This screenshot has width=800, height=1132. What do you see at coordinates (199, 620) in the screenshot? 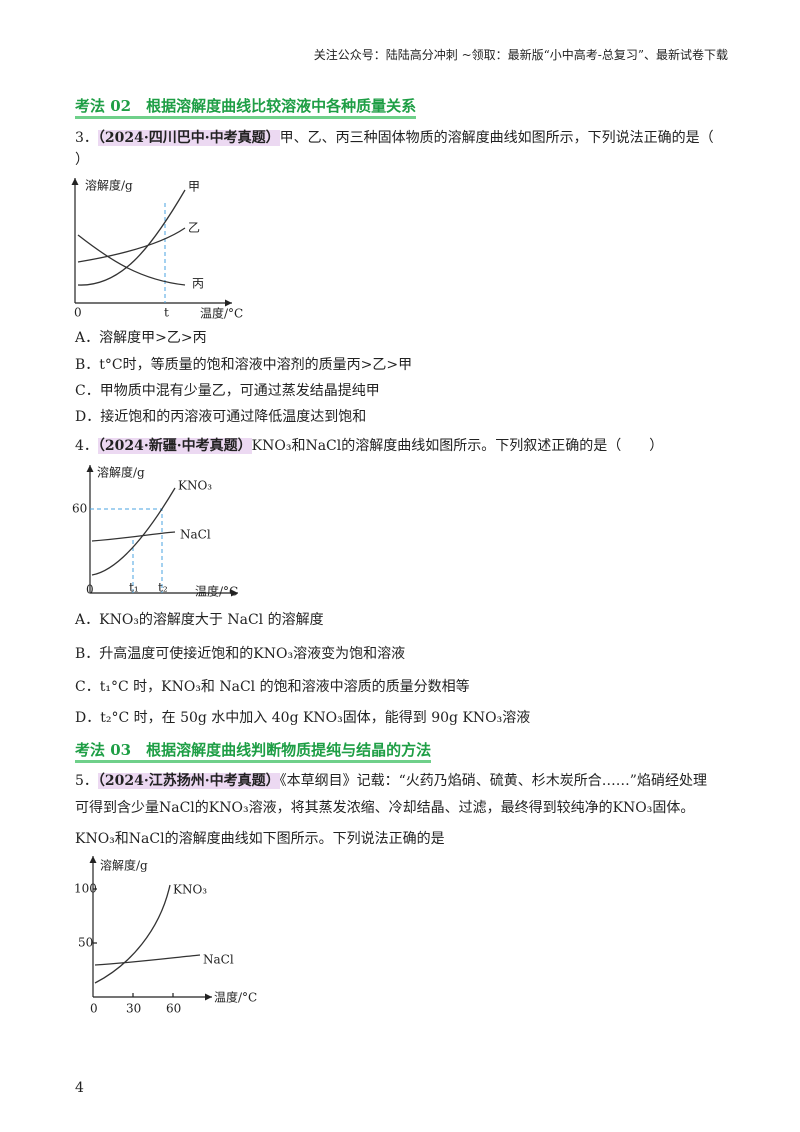
I see `option: A．KNO₃的溶解度大于 NaCl 的溶解度` at bounding box center [199, 620].